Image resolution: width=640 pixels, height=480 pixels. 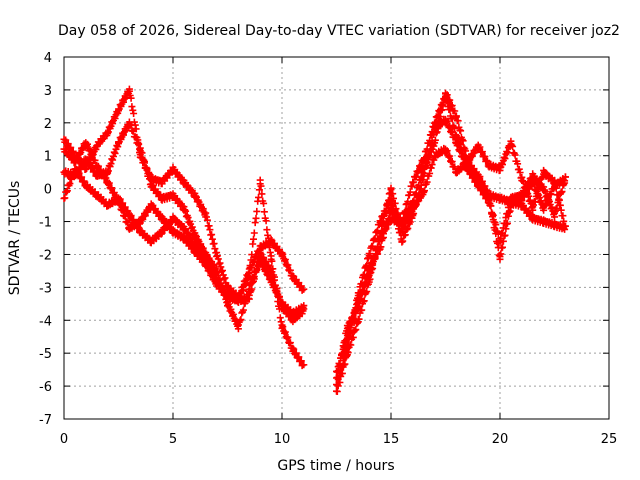 I want to click on x-tick-label: 20, so click(x=500, y=439).